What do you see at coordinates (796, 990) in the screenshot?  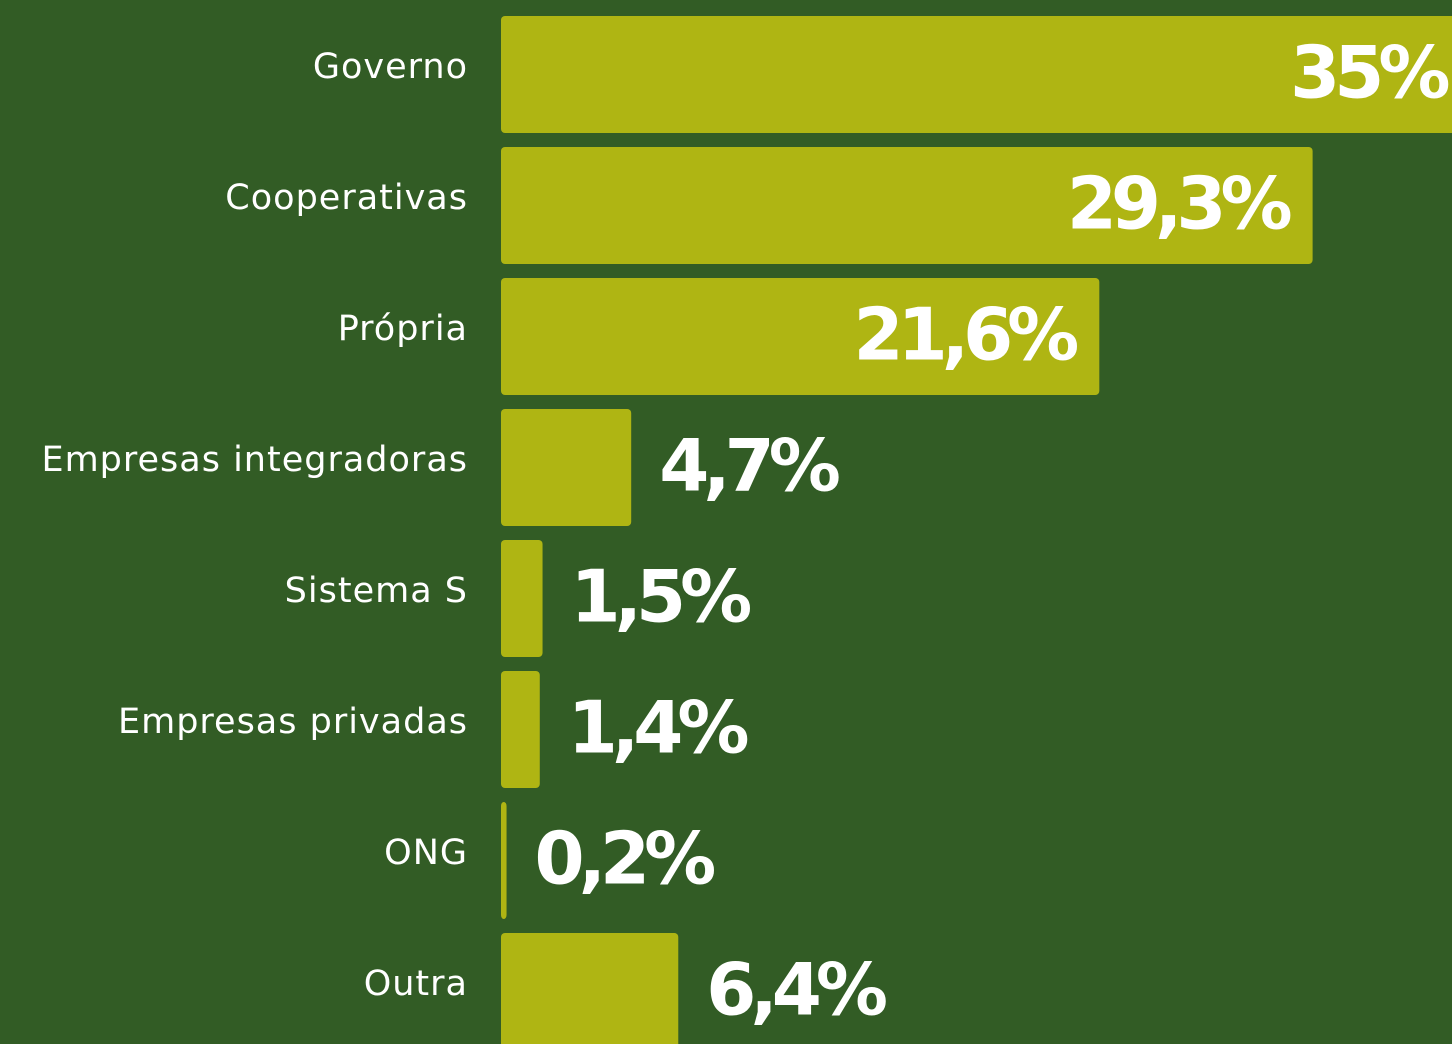 I see `value-label: 6,4%` at bounding box center [796, 990].